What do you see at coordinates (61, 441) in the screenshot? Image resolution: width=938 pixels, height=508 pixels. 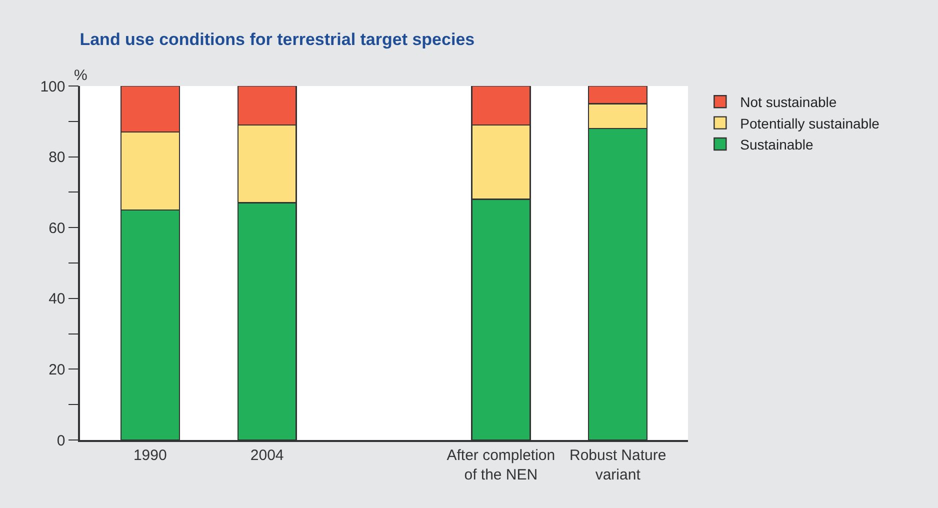 I see `y-tick-label: 0` at bounding box center [61, 441].